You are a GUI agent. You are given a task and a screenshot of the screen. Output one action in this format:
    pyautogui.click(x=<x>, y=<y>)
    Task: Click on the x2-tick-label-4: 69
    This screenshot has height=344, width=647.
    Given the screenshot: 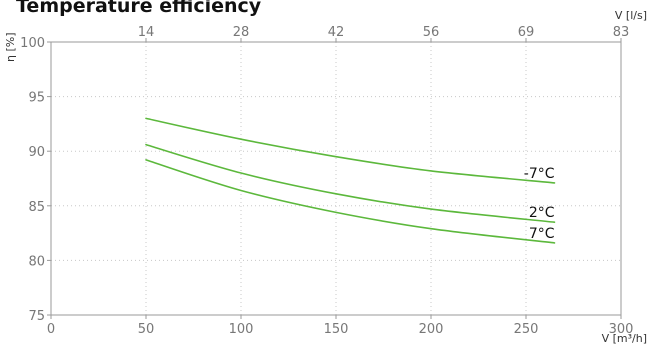 What is the action you would take?
    pyautogui.click(x=526, y=32)
    